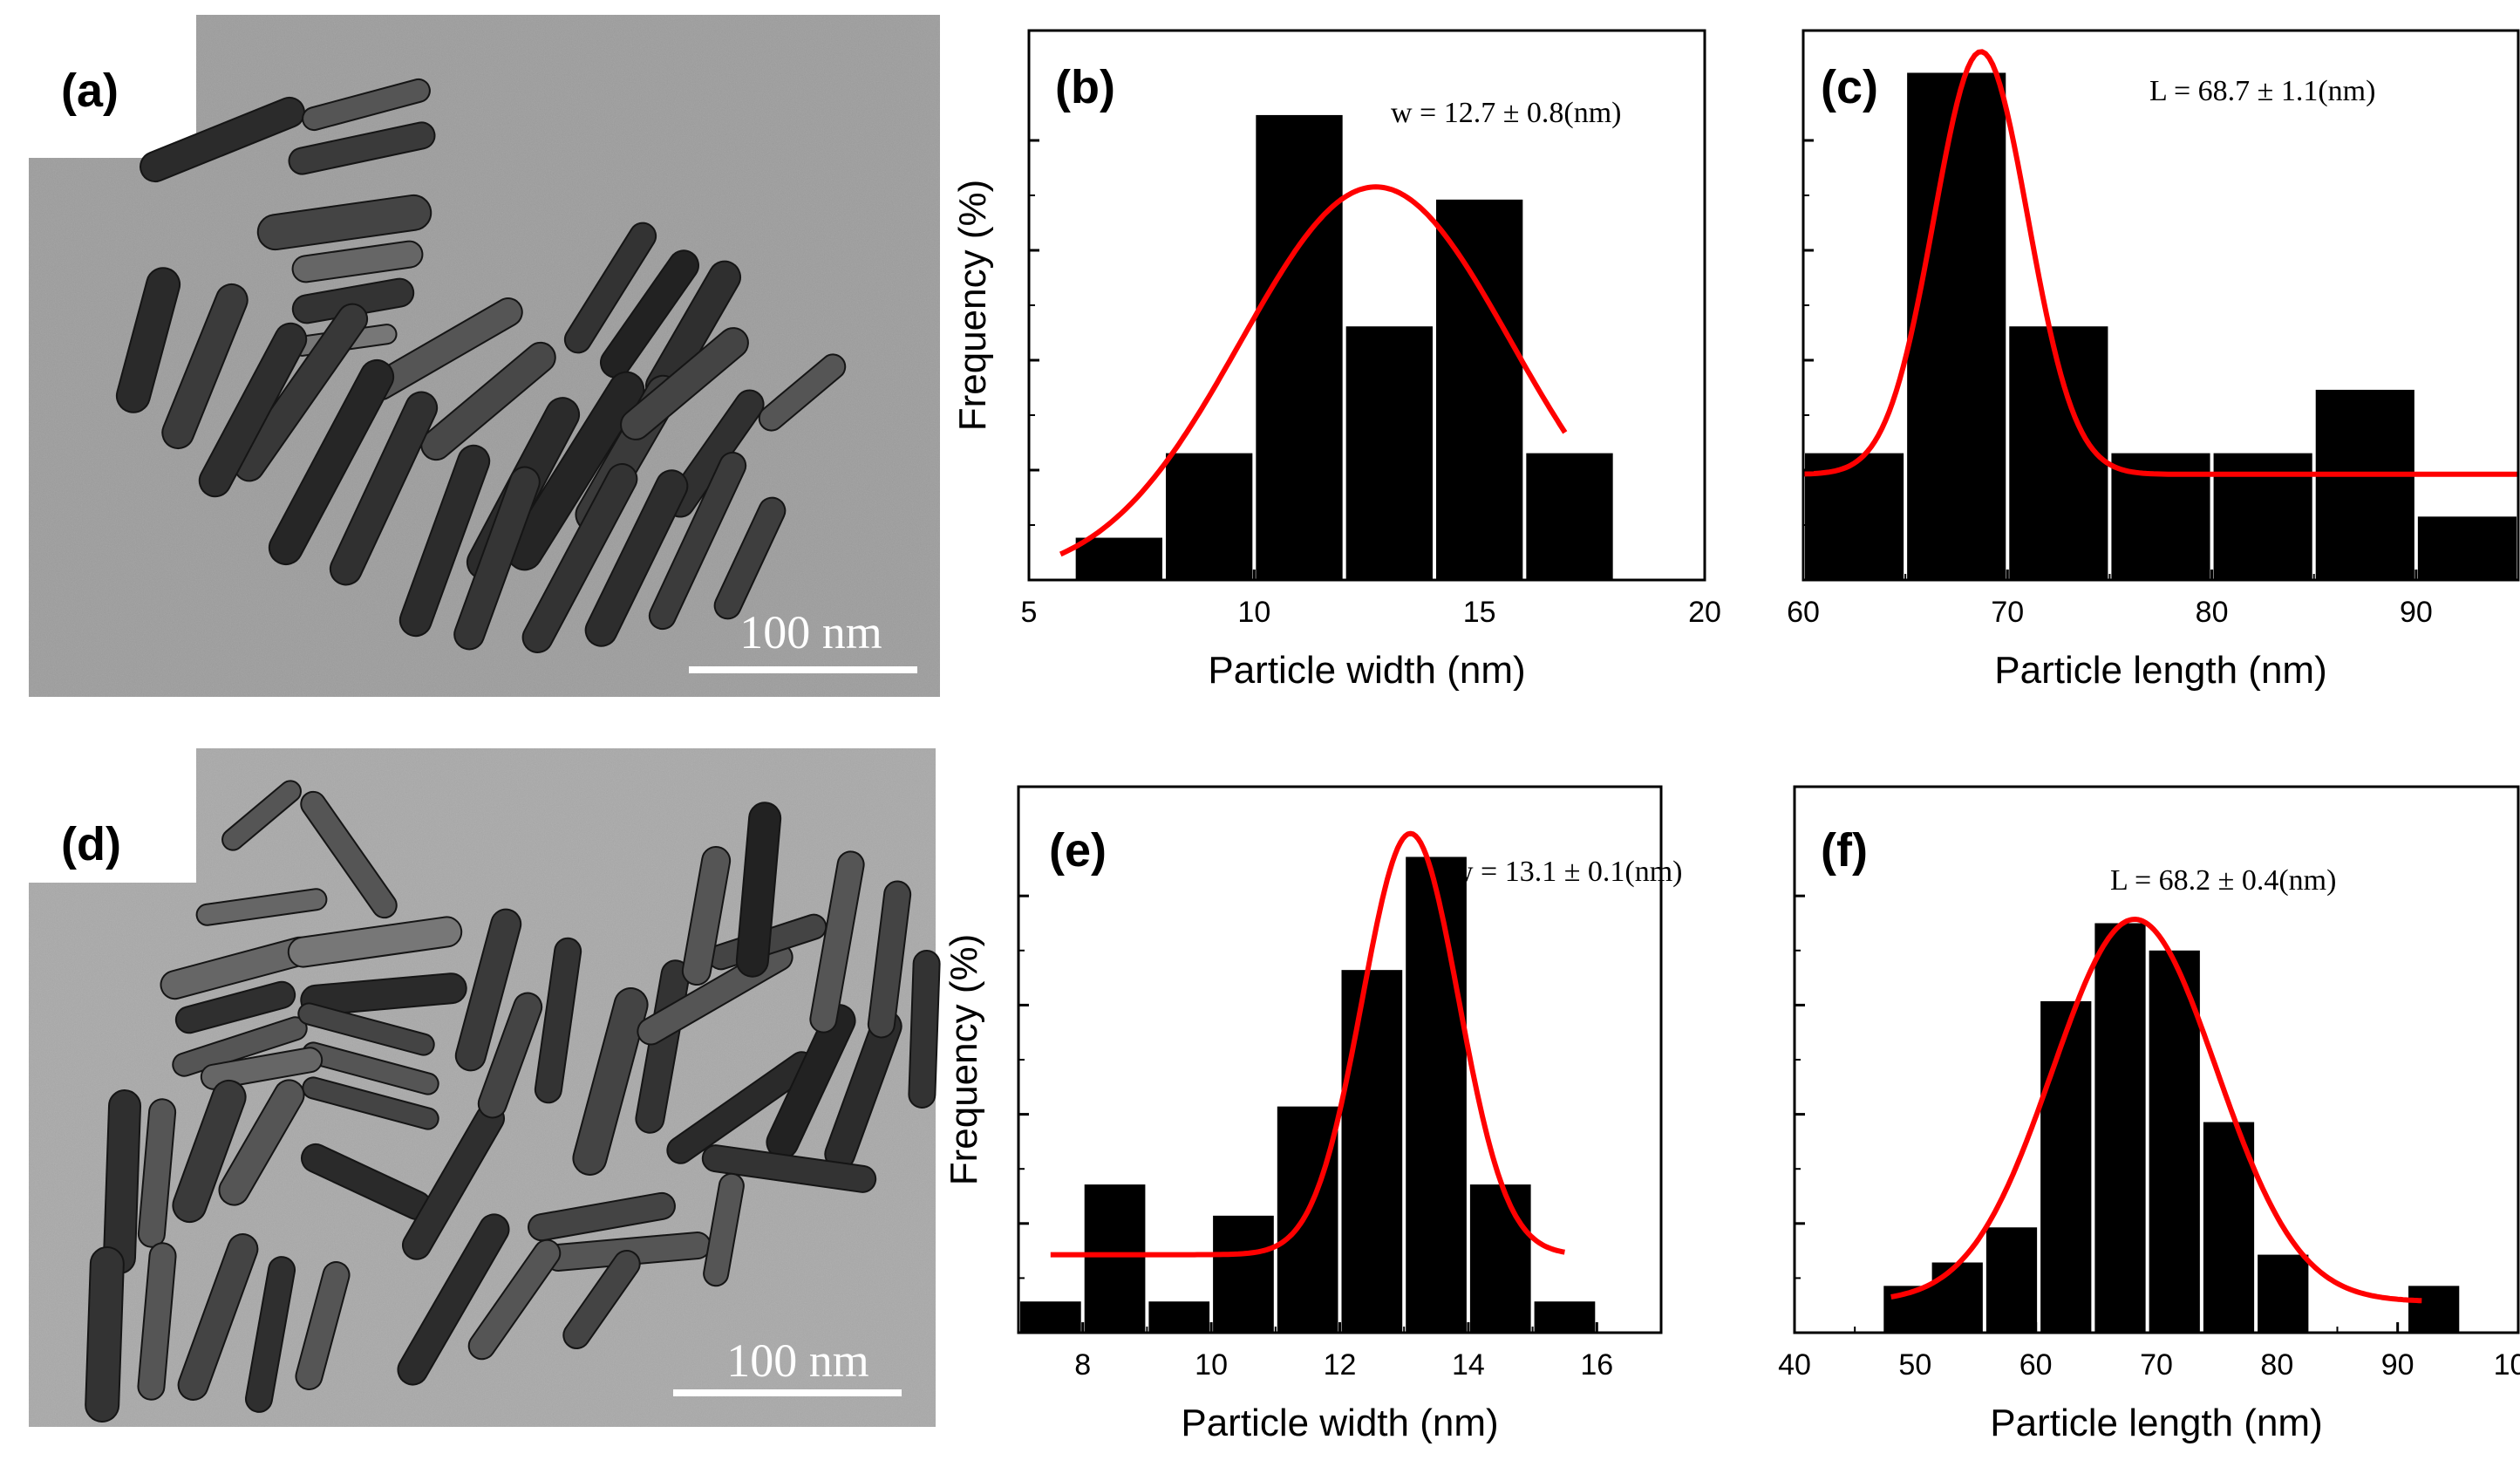 The image size is (2520, 1467). What do you see at coordinates (2160, 670) in the screenshot?
I see `x-axis-label: Particle length (nm)` at bounding box center [2160, 670].